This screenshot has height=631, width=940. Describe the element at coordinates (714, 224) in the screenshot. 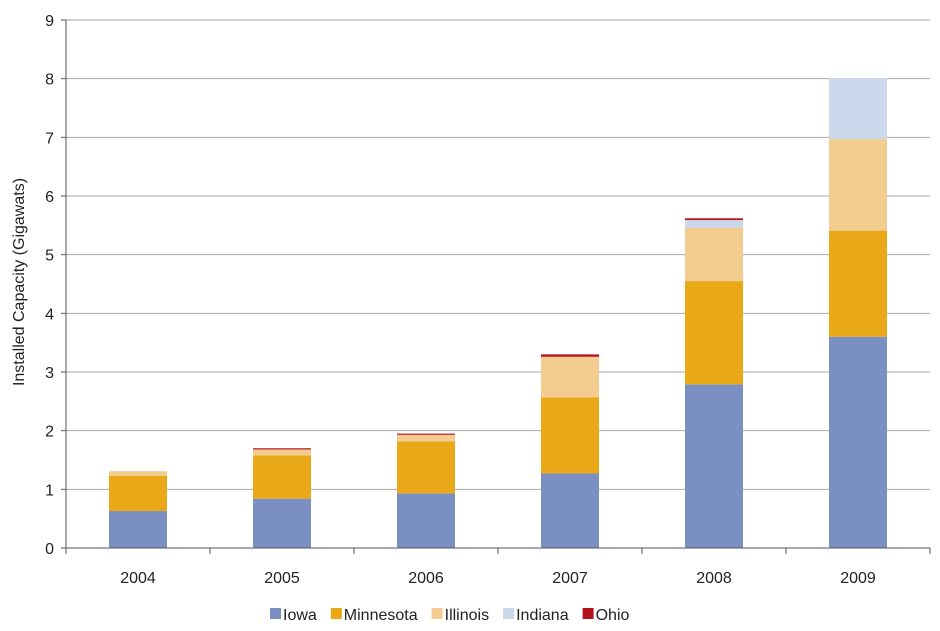

I see `bar-segment-indiana-2008` at that location.